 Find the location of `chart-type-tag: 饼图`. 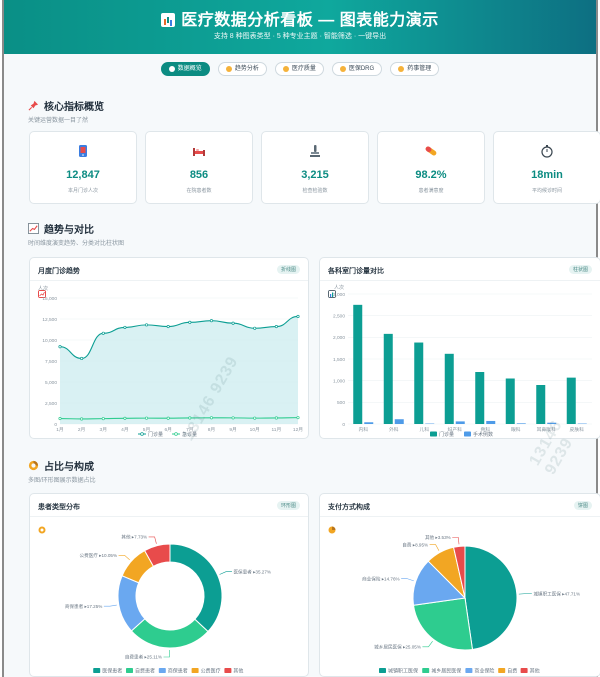

chart-type-tag: 饼图 is located at coordinates (582, 505).